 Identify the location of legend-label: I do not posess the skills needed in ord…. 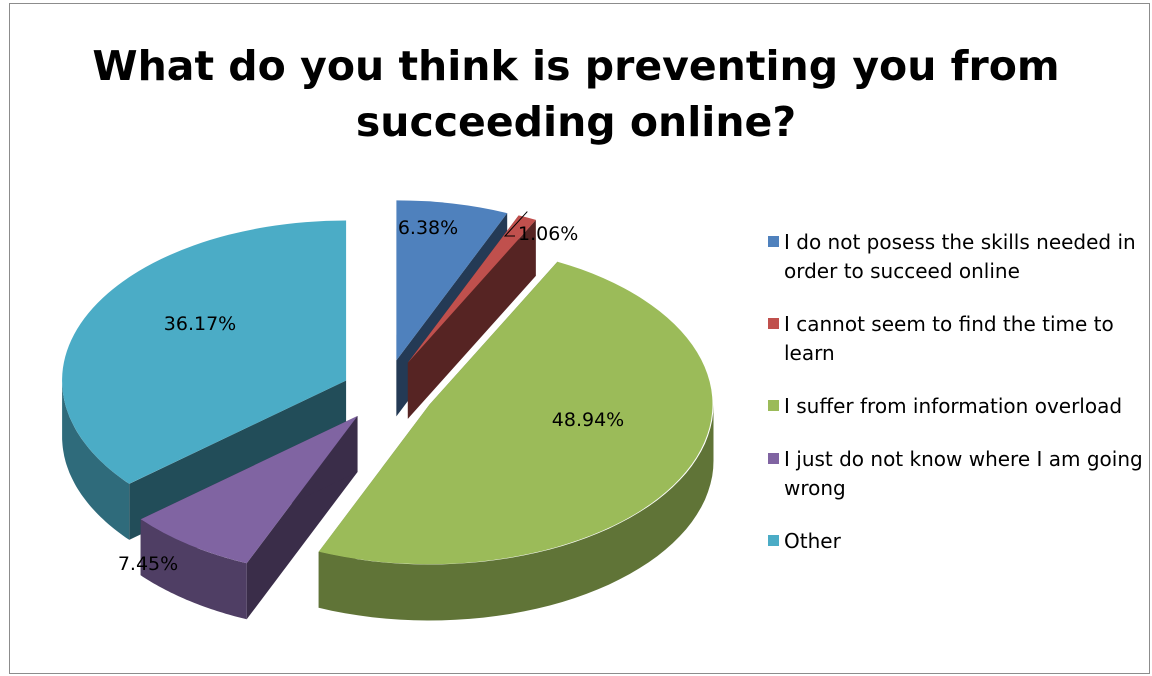
(960, 256).